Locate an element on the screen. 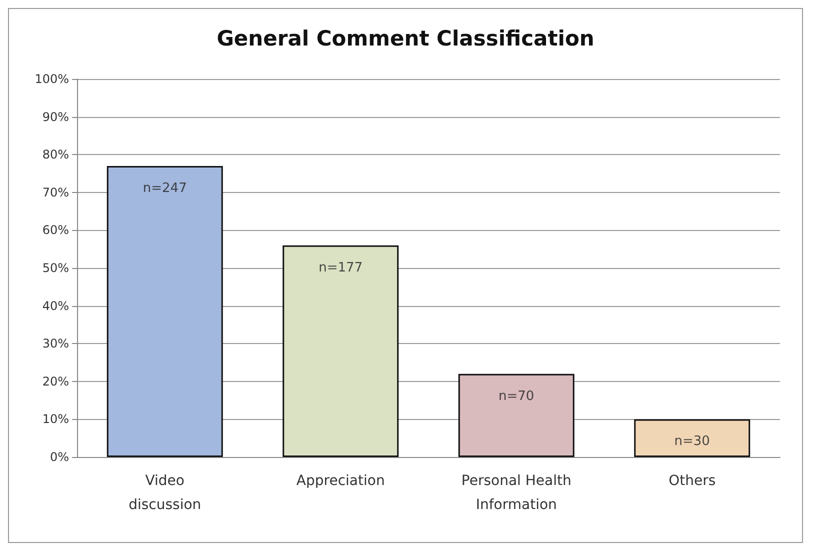 This screenshot has height=554, width=817. y-tick-label: 100% is located at coordinates (51, 79).